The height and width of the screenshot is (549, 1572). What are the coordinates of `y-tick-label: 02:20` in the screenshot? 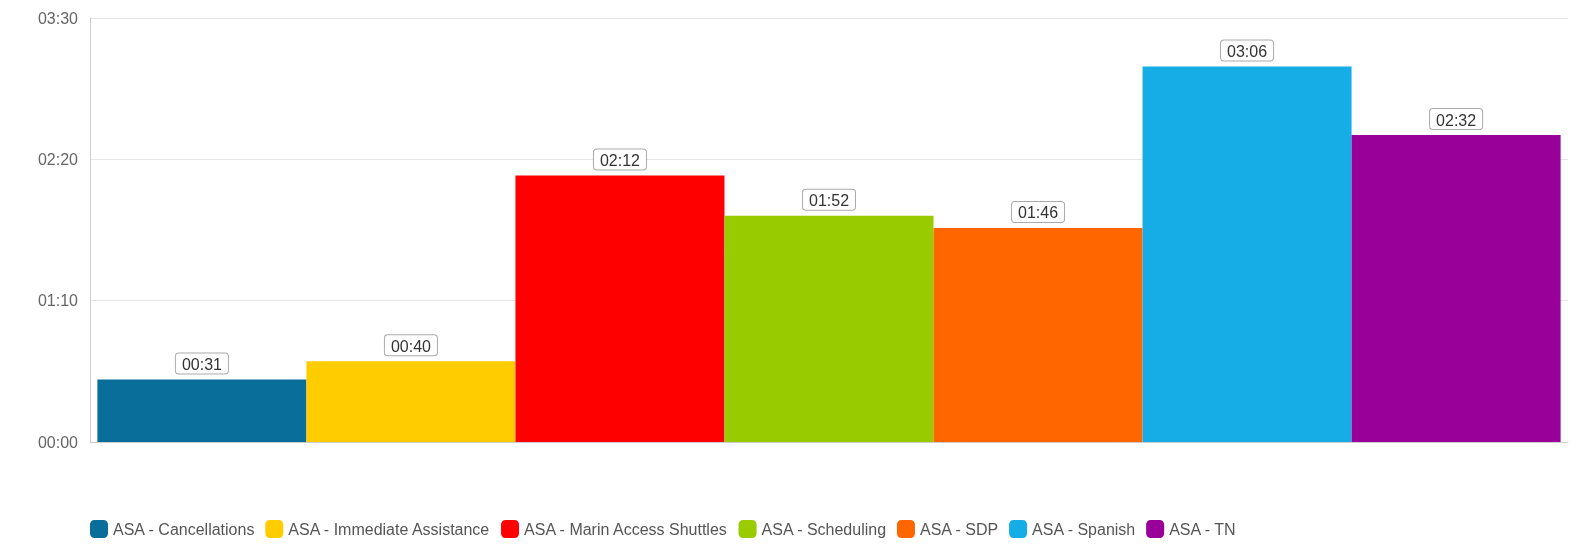 It's located at (58, 159).